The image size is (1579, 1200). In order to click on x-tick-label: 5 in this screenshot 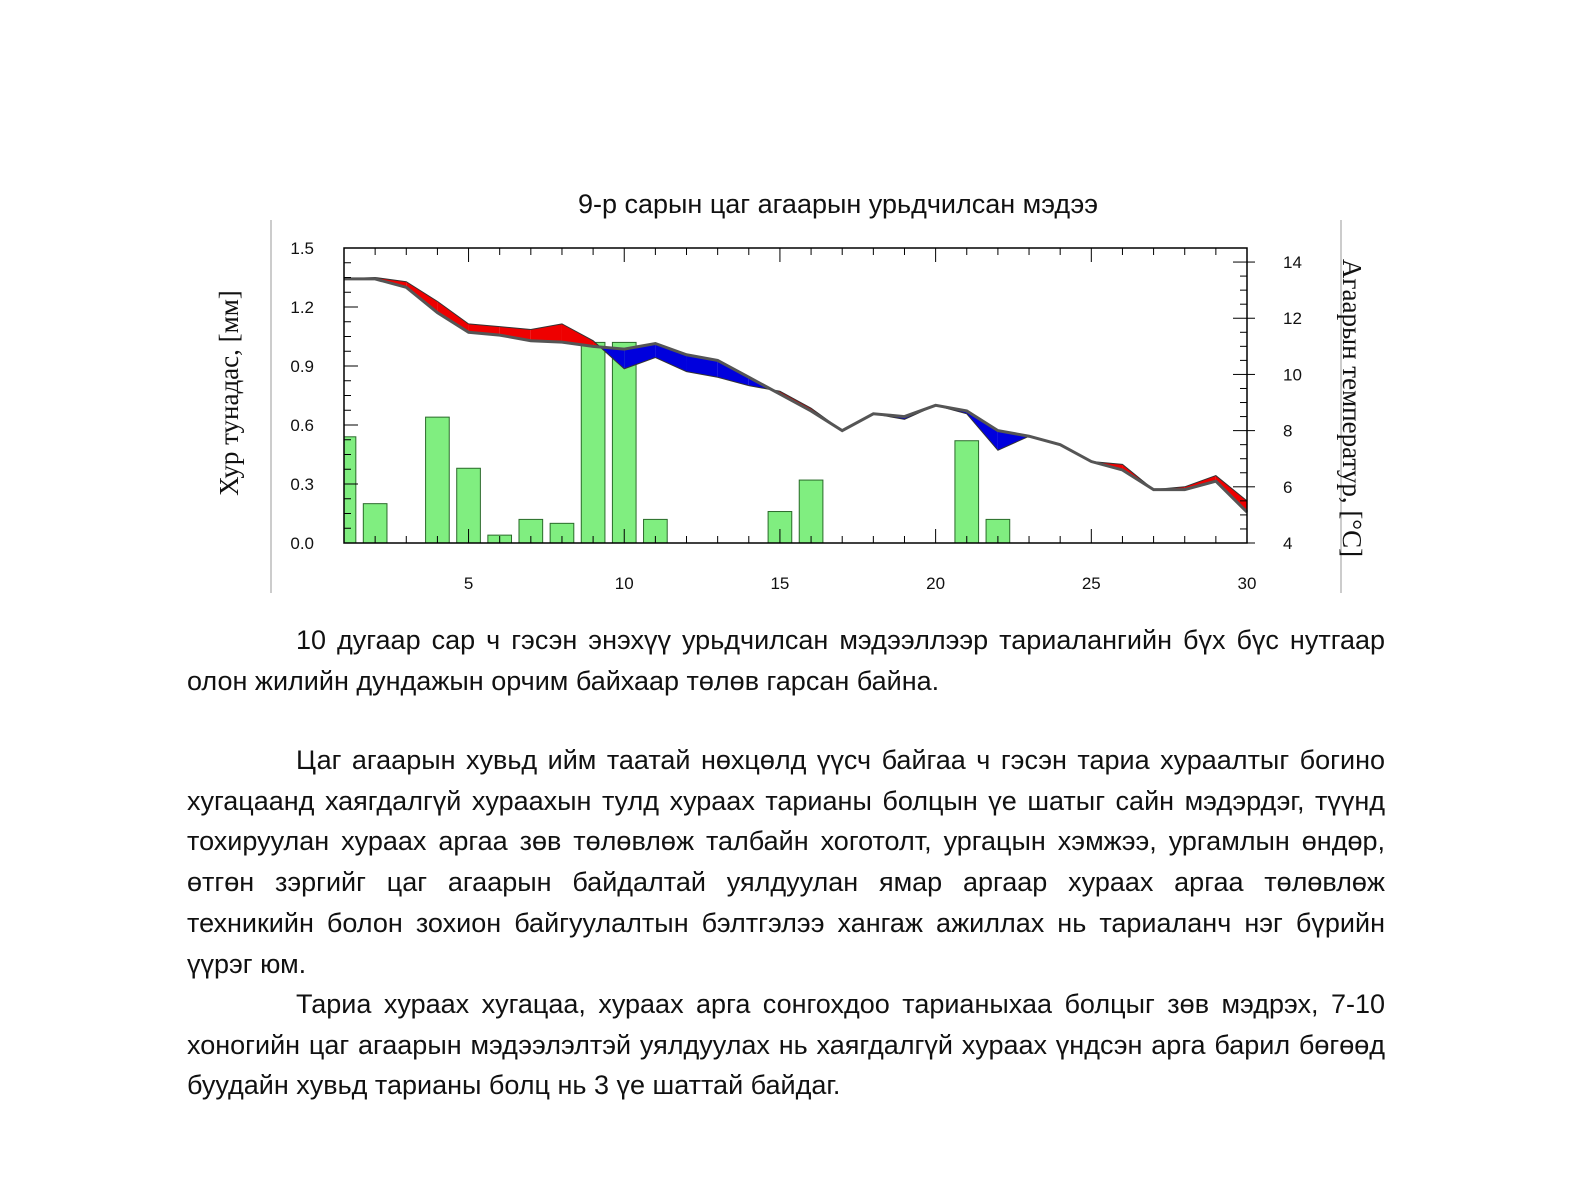, I will do `click(468, 583)`.